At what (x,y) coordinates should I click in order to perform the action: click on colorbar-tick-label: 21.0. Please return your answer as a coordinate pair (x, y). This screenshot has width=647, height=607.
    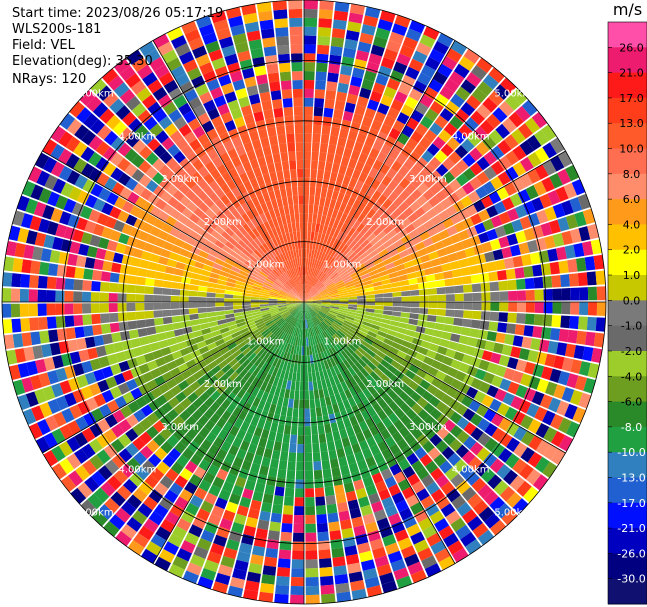
    Looking at the image, I should click on (631, 73).